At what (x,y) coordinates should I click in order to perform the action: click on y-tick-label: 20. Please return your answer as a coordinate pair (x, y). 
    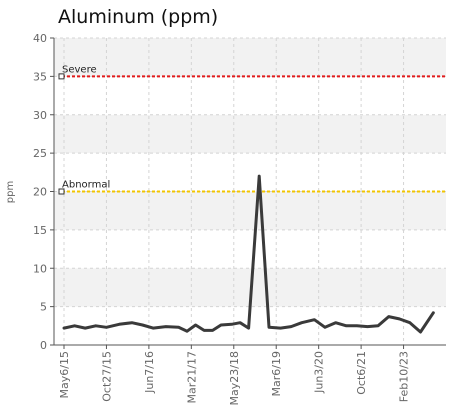
    Looking at the image, I should click on (40, 192).